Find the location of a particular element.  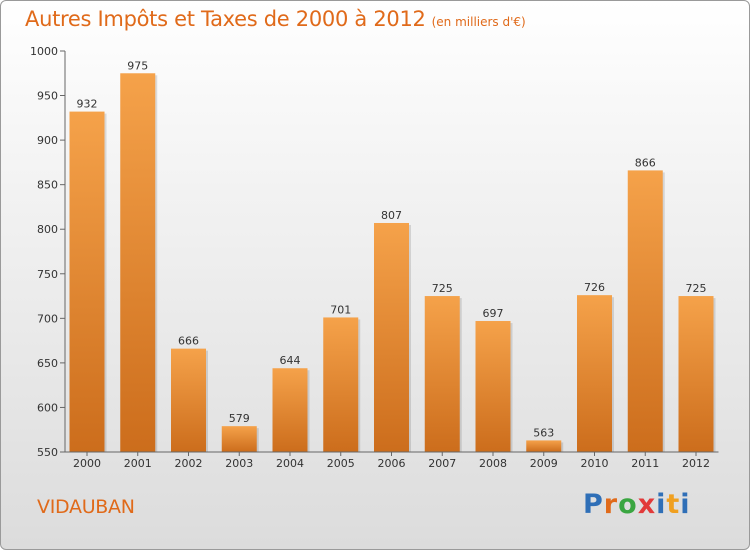

y-tick-label: 750 is located at coordinates (47, 274).